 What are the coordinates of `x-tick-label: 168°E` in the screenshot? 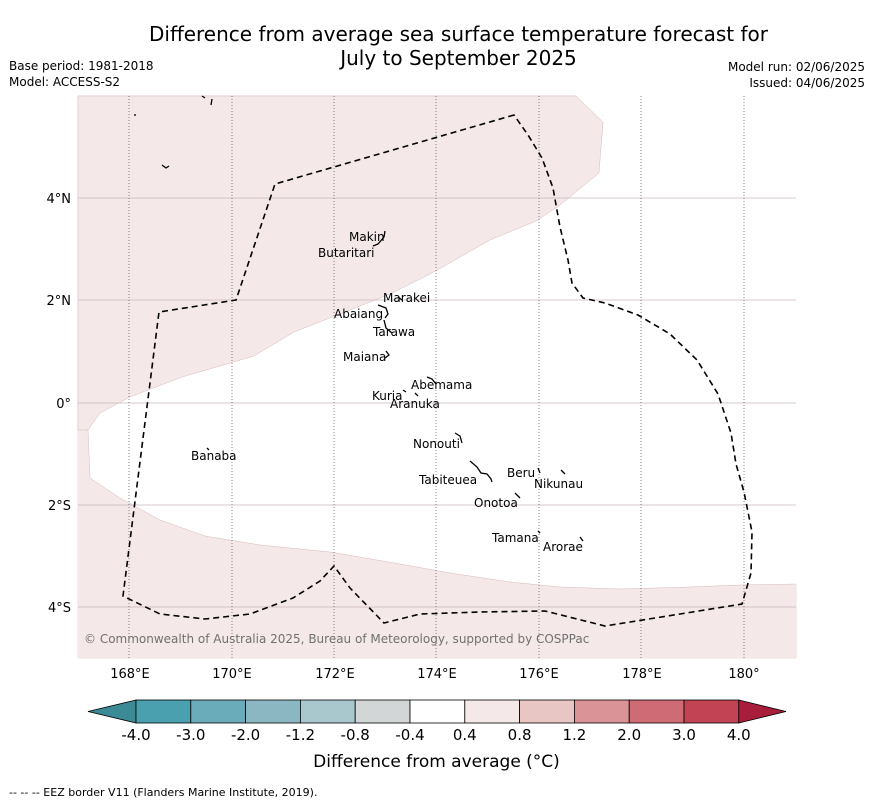 It's located at (130, 674).